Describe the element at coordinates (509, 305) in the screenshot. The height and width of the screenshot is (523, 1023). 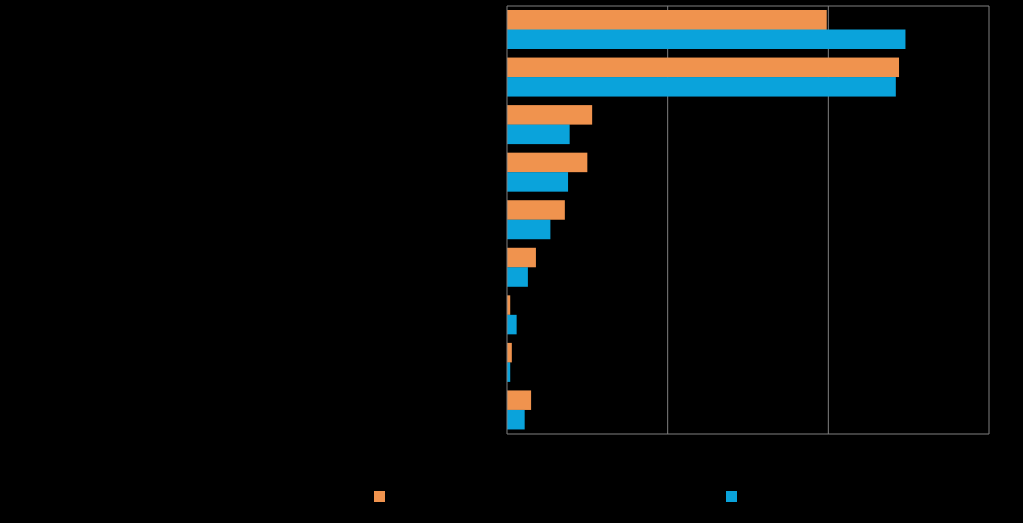
I see `bar-series1-category7` at that location.